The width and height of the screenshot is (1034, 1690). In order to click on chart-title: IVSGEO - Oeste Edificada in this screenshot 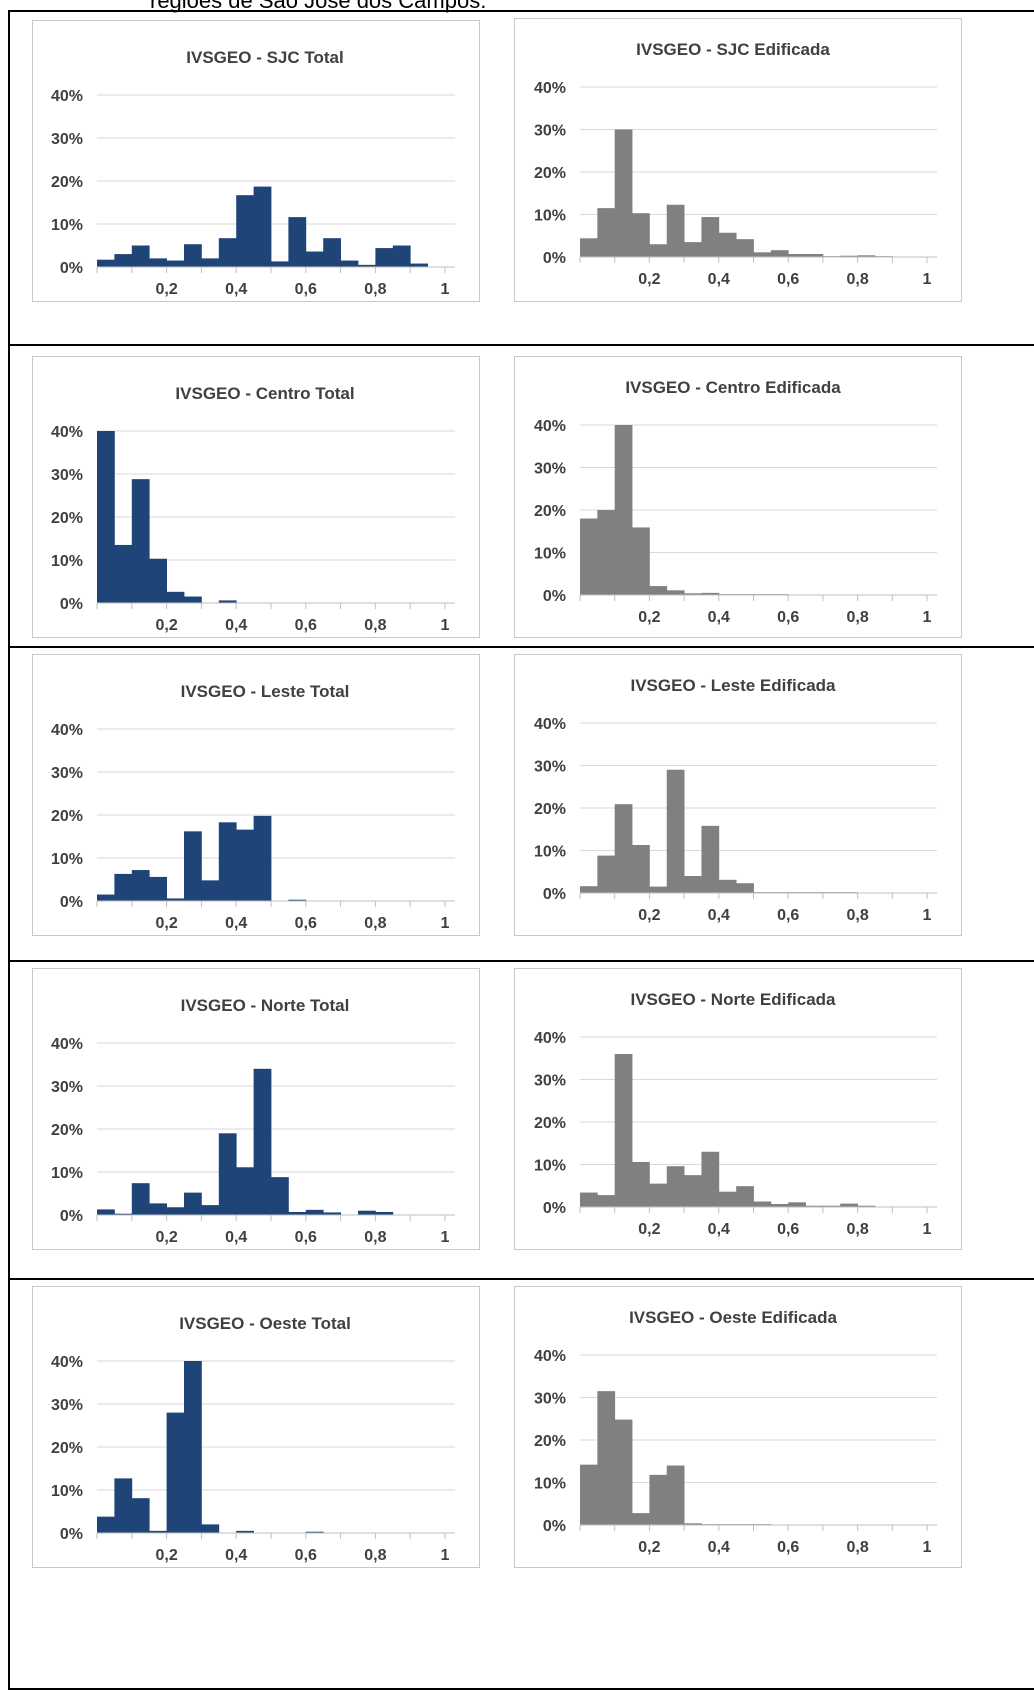, I will do `click(733, 1317)`.